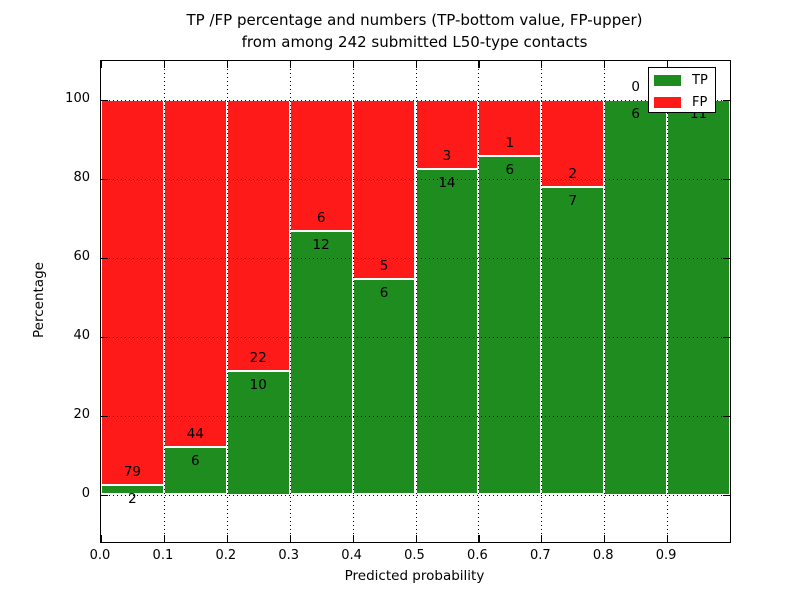 The width and height of the screenshot is (800, 600). I want to click on y-tick-label: 20, so click(81, 414).